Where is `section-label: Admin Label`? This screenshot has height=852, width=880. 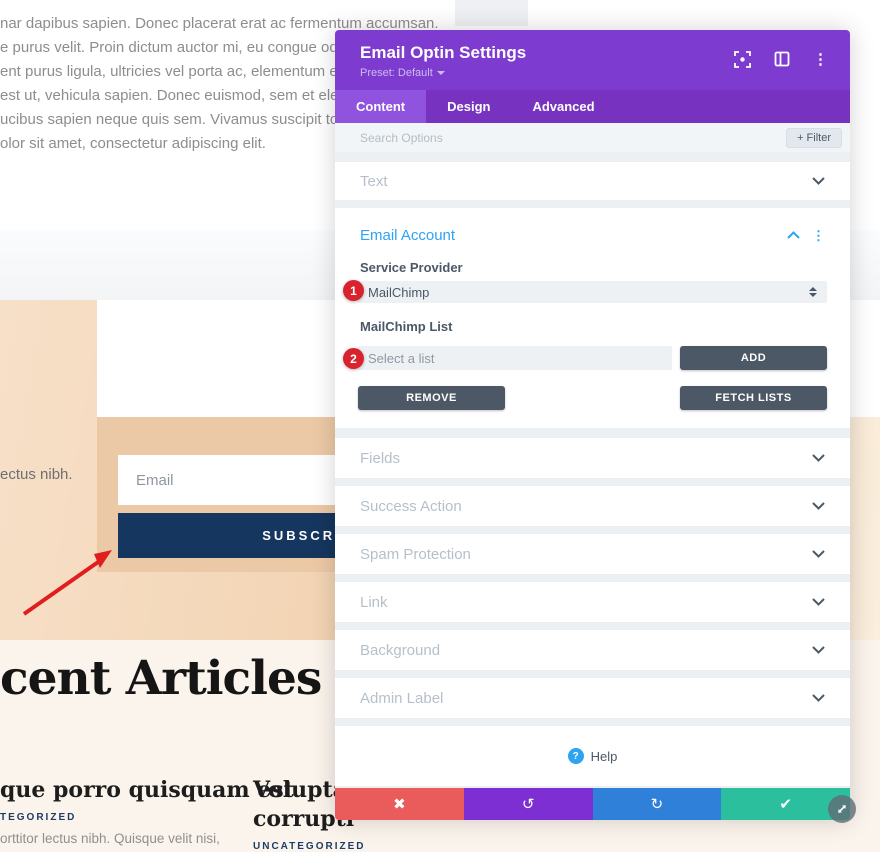
section-label: Admin Label is located at coordinates (402, 698).